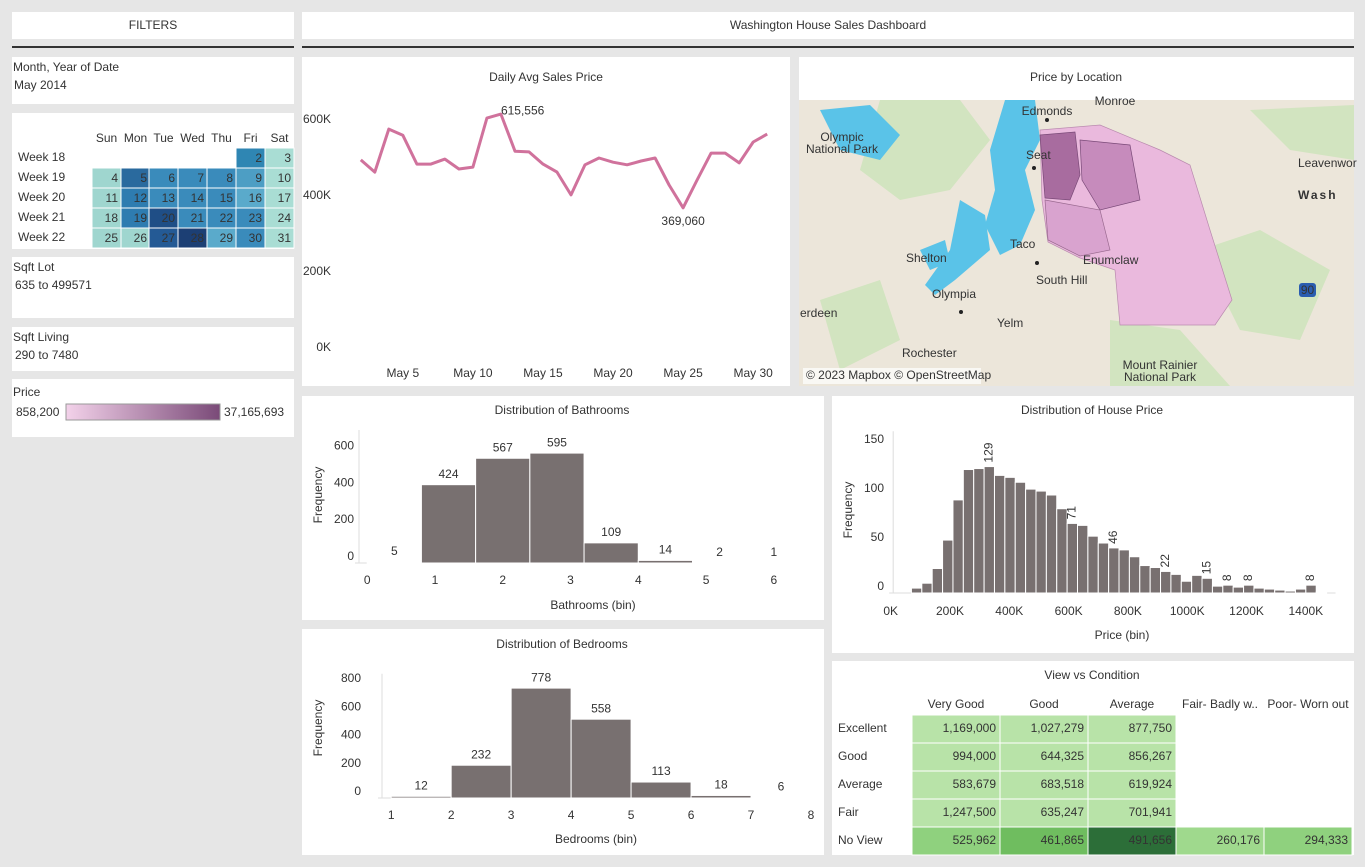 The width and height of the screenshot is (1365, 867). Describe the element at coordinates (1110, 175) in the screenshot. I see `map-region` at that location.